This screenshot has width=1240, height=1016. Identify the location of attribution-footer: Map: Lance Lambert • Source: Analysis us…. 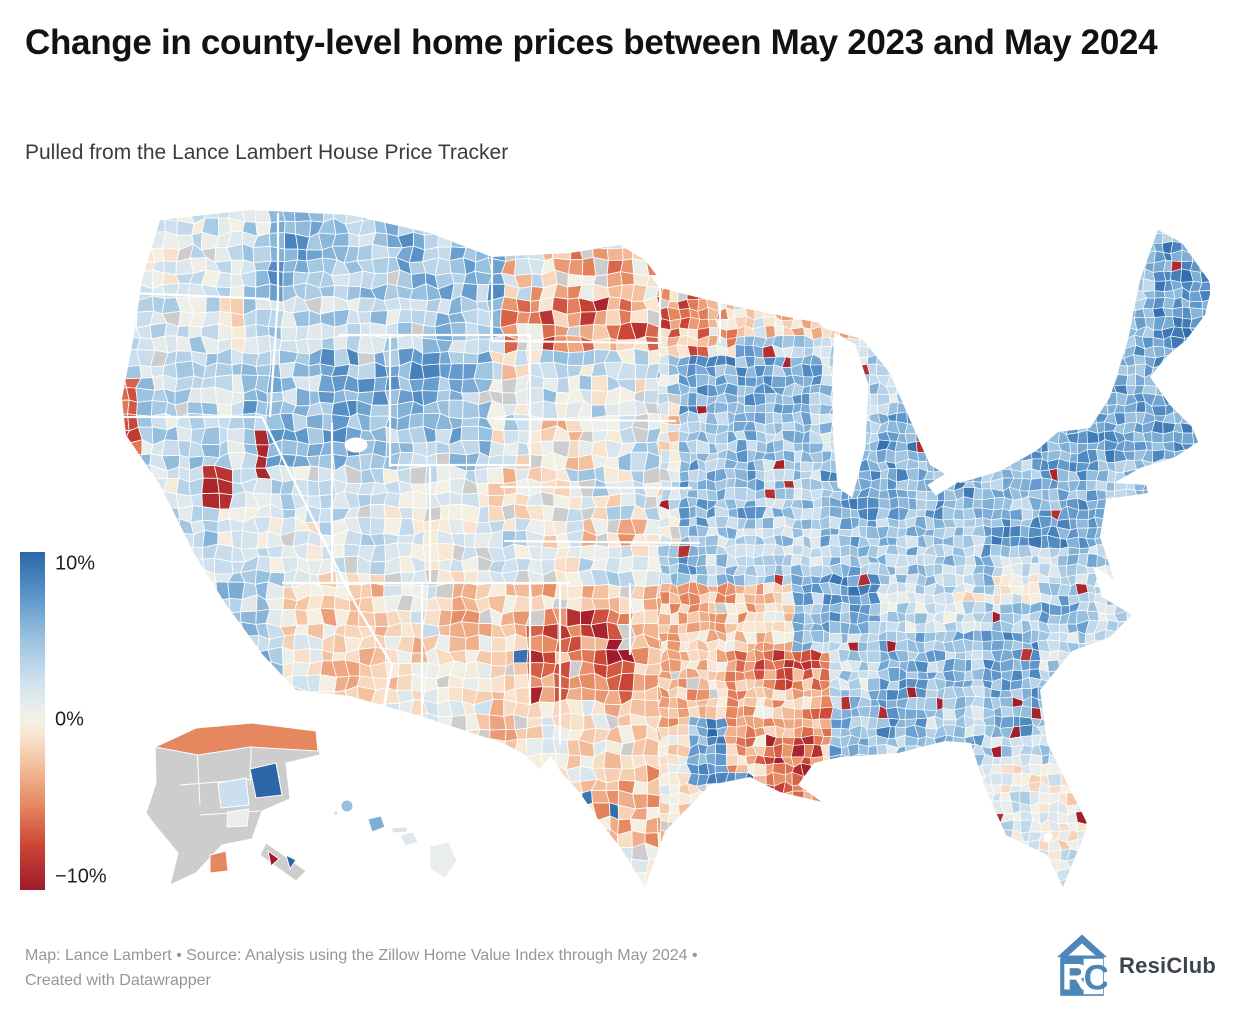
(361, 968).